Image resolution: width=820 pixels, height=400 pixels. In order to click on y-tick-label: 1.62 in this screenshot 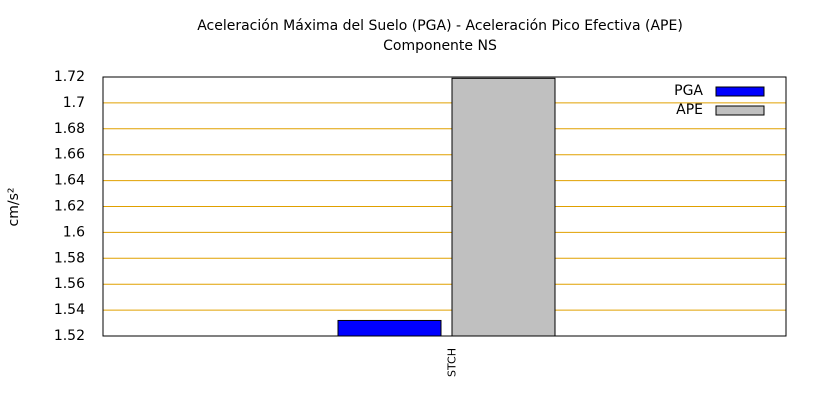, I will do `click(69, 207)`.